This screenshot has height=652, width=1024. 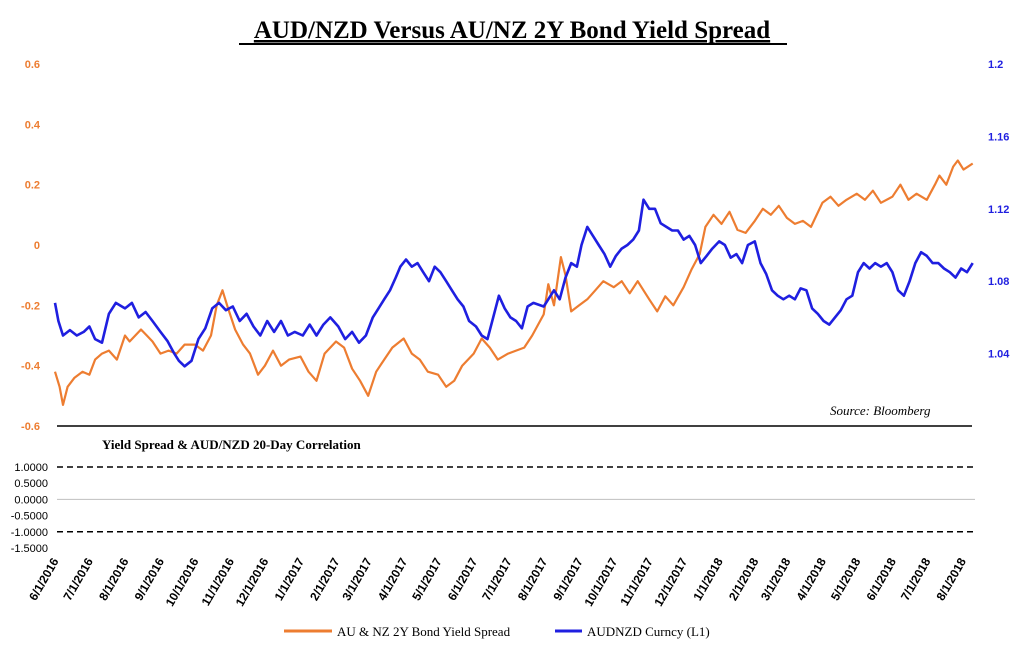 What do you see at coordinates (998, 137) in the screenshot?
I see `right-axis-tick-label: 1.16` at bounding box center [998, 137].